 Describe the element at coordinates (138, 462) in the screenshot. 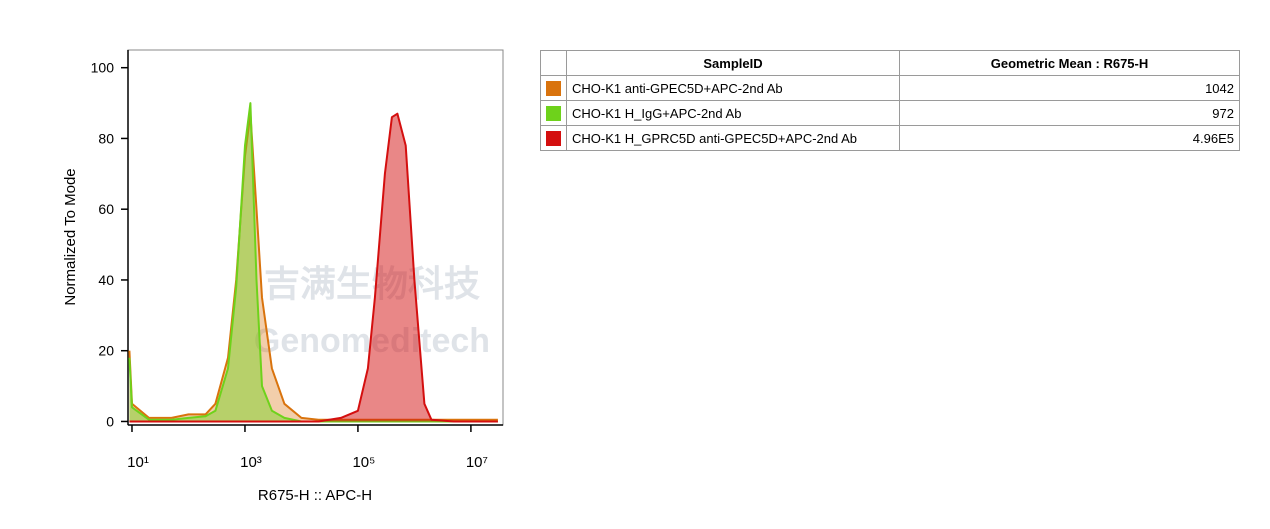

I see `x-tick-label: 10¹` at that location.